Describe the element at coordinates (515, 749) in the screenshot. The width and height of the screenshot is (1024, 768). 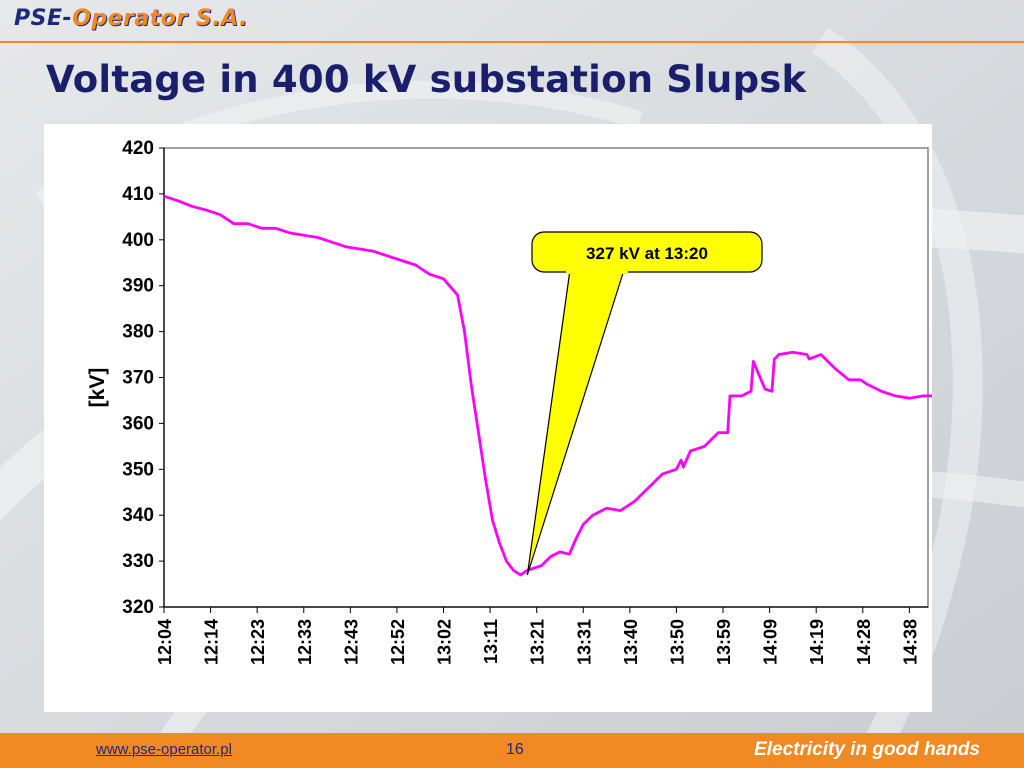
I see `page-number: 16` at that location.